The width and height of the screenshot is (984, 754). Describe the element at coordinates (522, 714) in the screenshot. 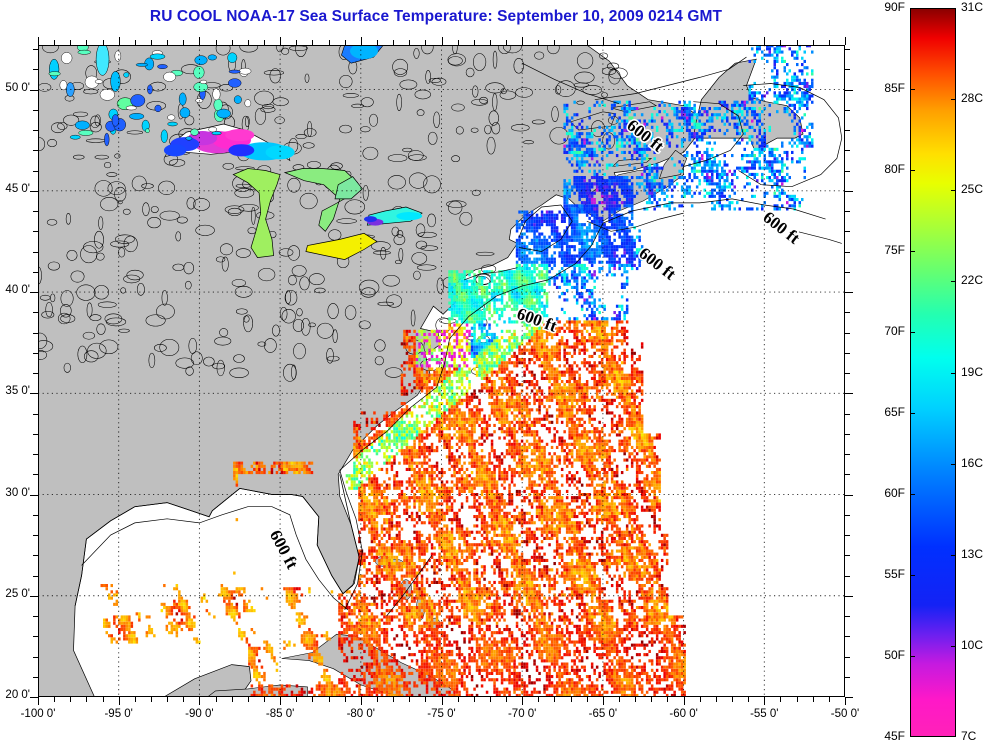

I see `x-axis-label: -70 0'` at that location.